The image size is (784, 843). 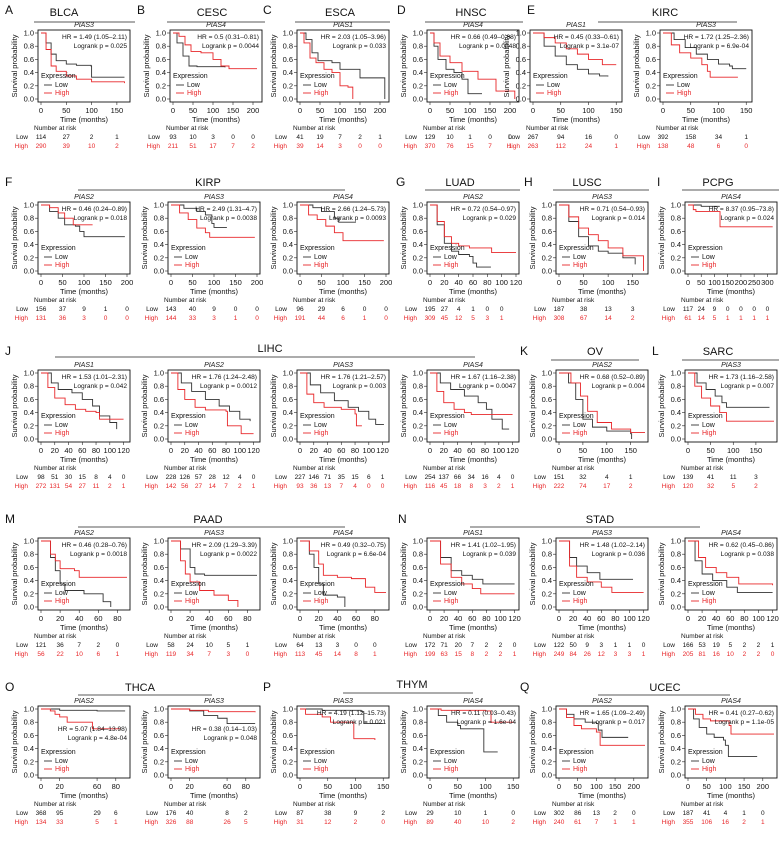 What do you see at coordinates (267, 687) in the screenshot?
I see `panel-letter: P` at bounding box center [267, 687].